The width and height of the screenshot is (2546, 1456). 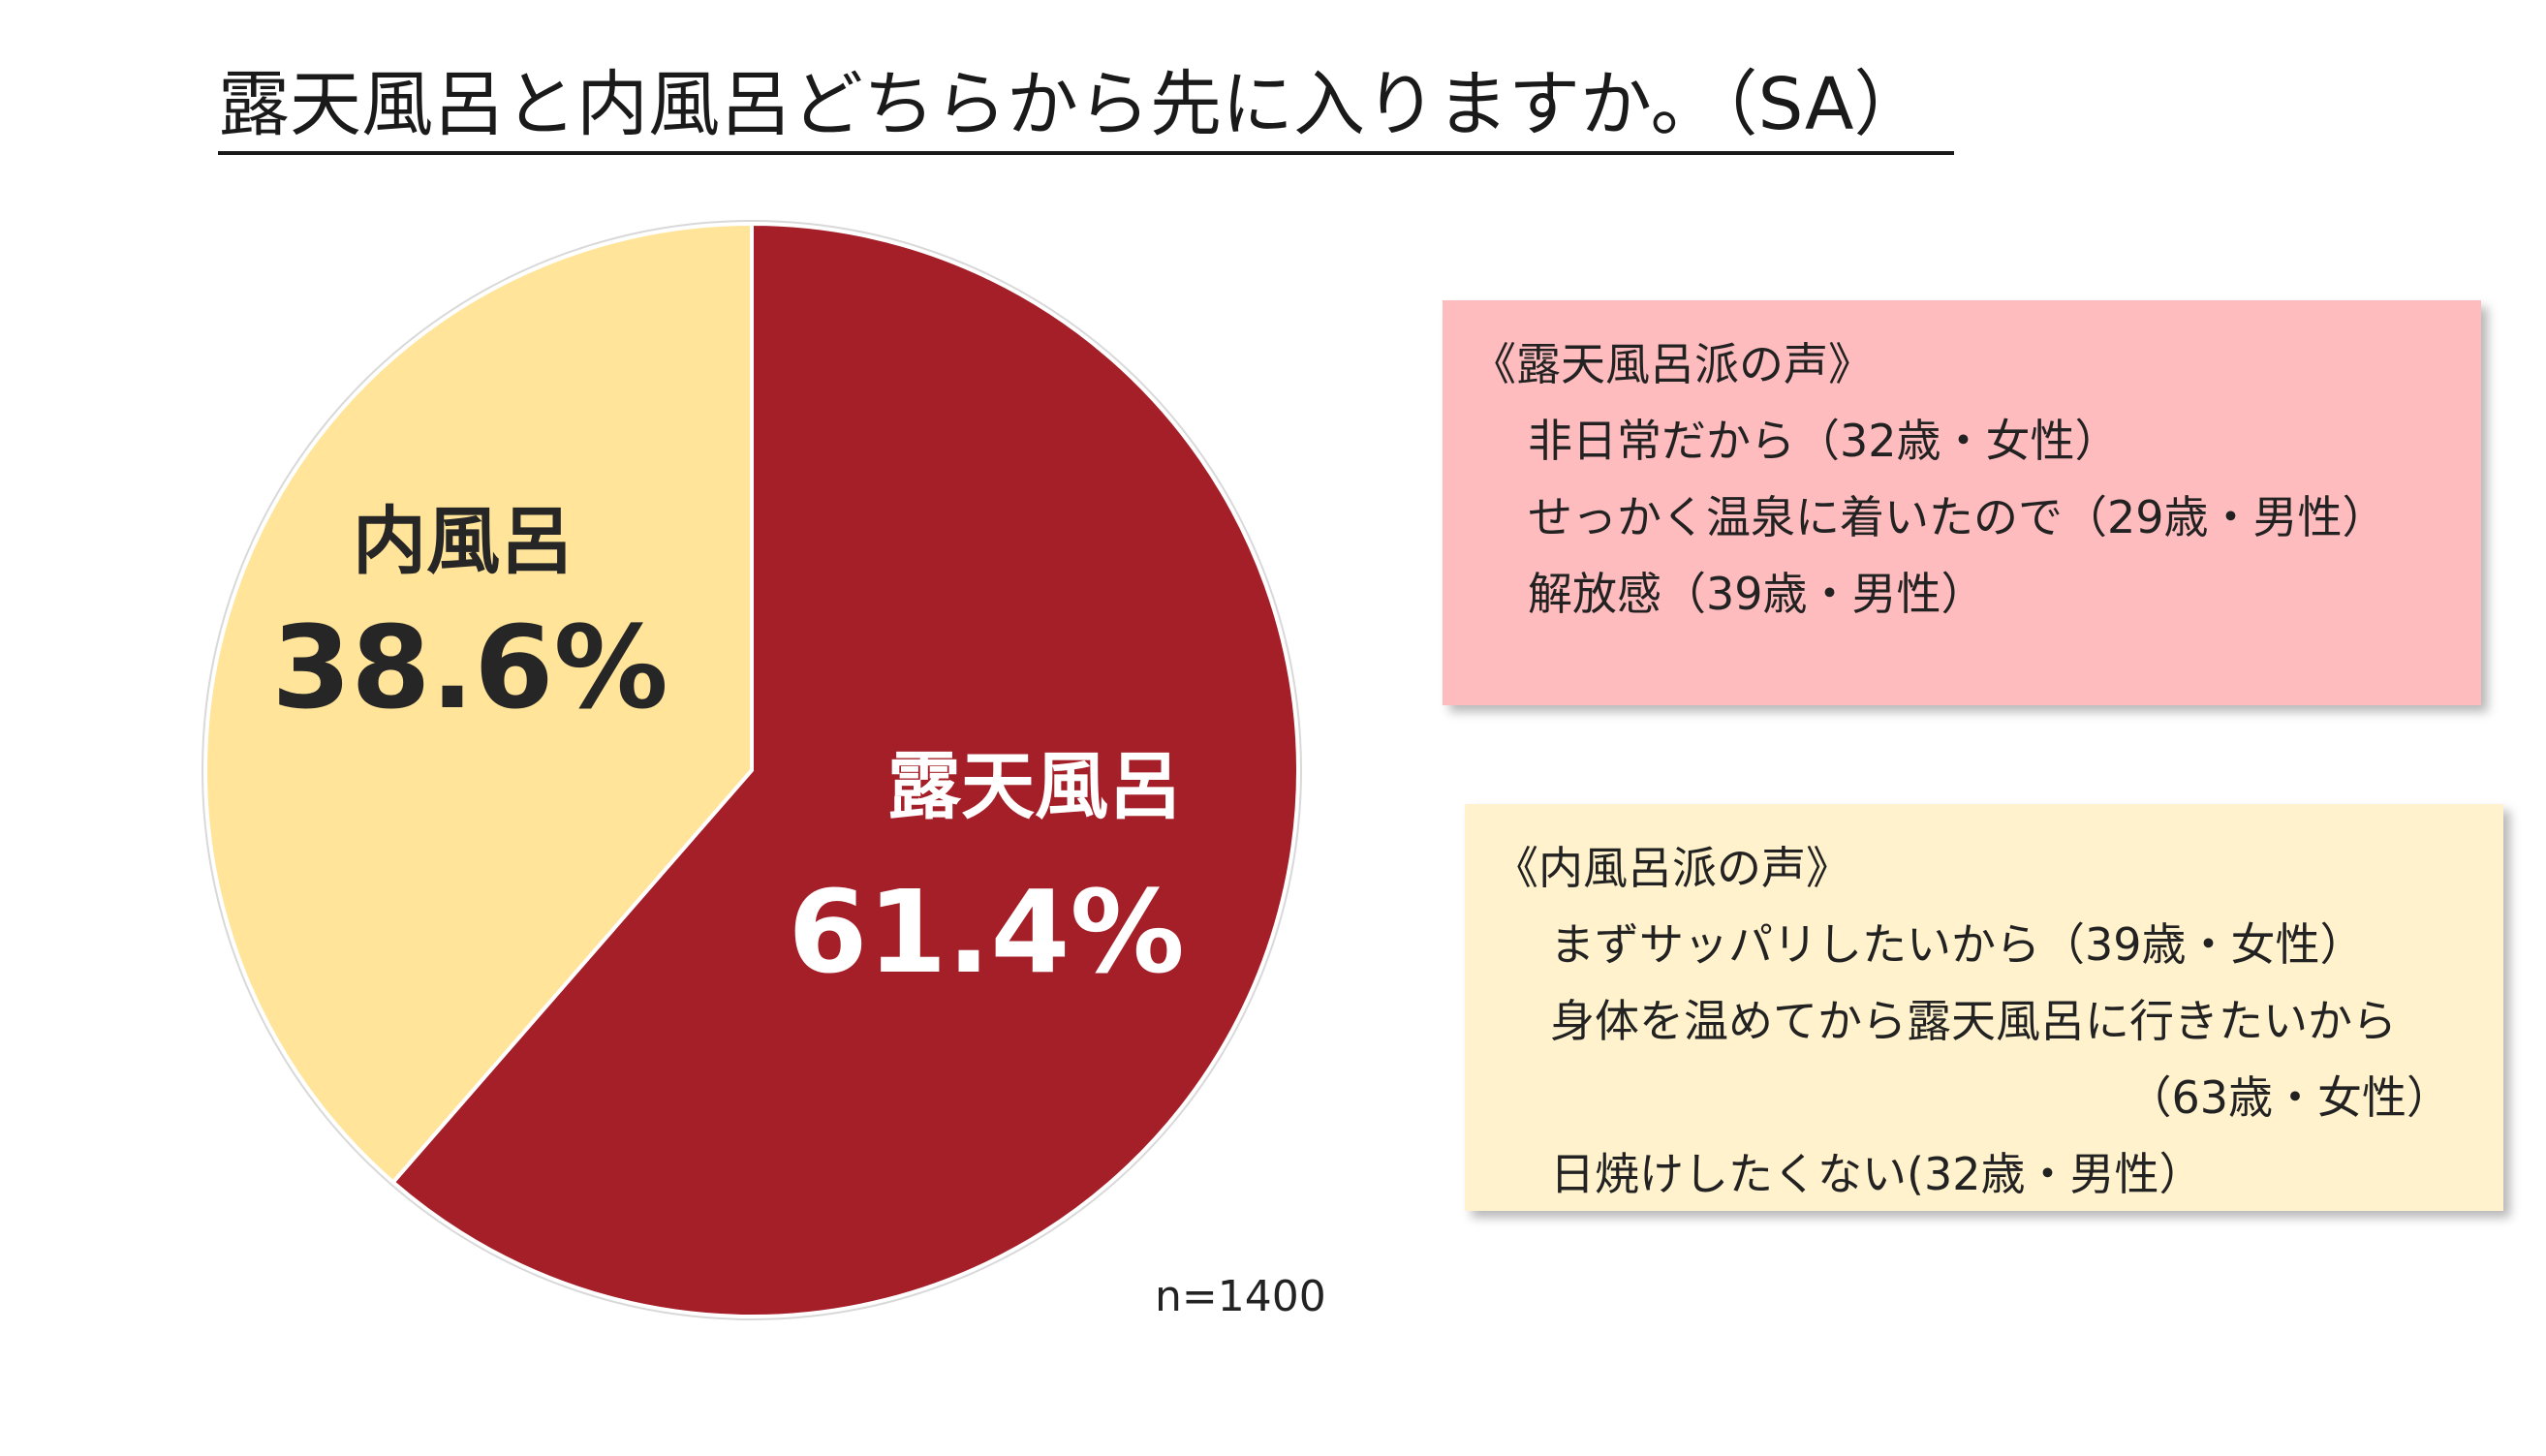 I want to click on sample-size-note: n=1400, so click(x=1240, y=1296).